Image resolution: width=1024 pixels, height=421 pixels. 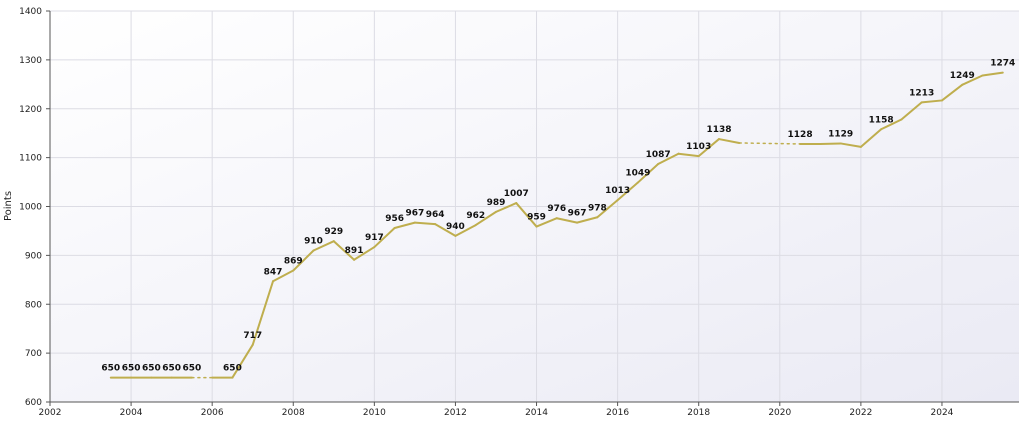 What do you see at coordinates (30, 61) in the screenshot?
I see `y-tick-label: 1300` at bounding box center [30, 61].